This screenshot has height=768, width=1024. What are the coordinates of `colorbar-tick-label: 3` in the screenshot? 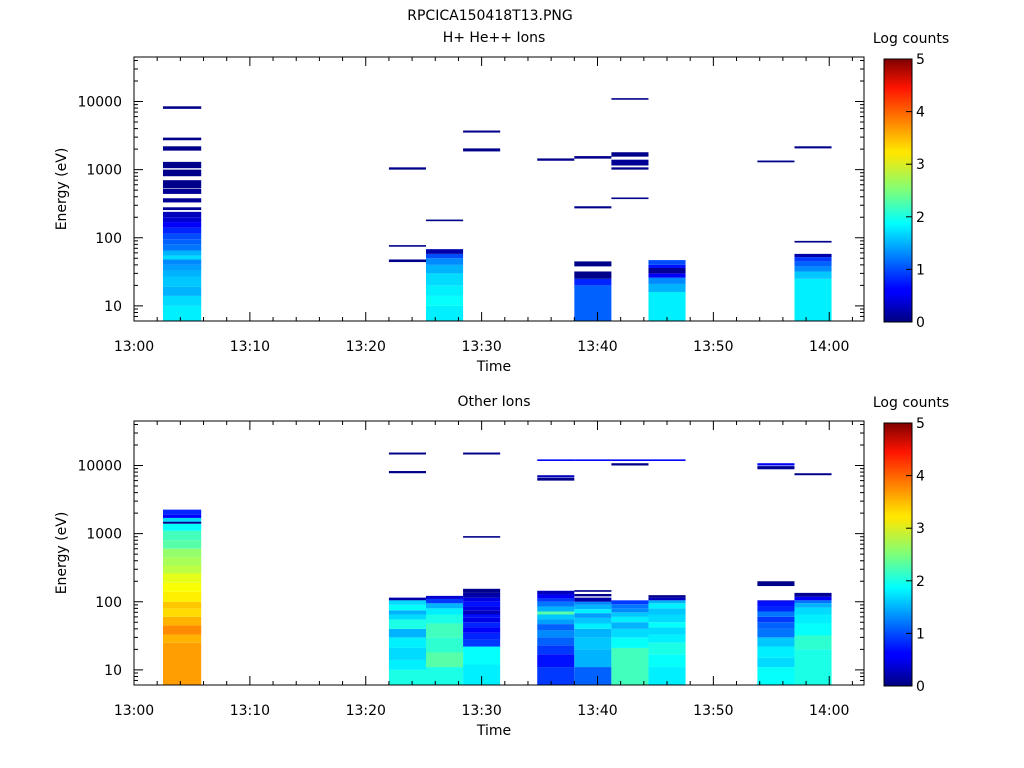 It's located at (920, 165).